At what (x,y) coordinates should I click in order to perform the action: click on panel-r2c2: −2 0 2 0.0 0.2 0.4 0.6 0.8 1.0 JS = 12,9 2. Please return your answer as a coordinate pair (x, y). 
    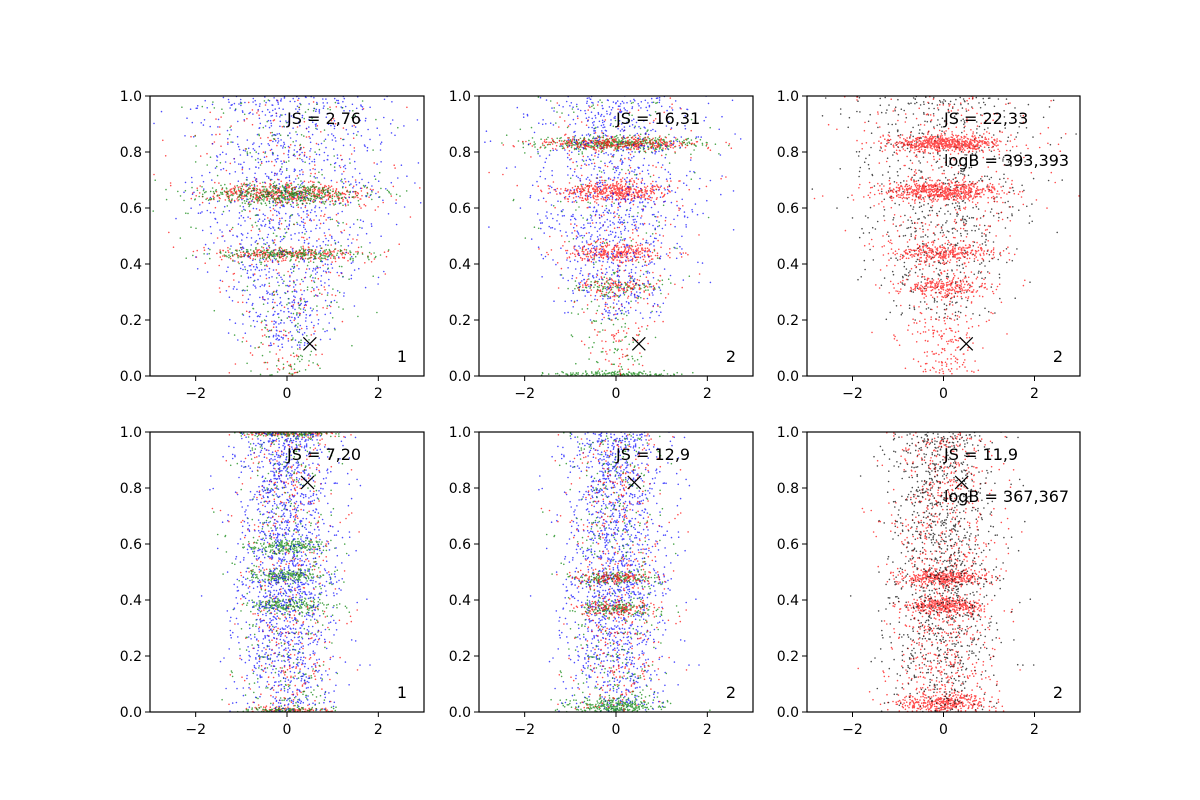
    Looking at the image, I should click on (601, 581).